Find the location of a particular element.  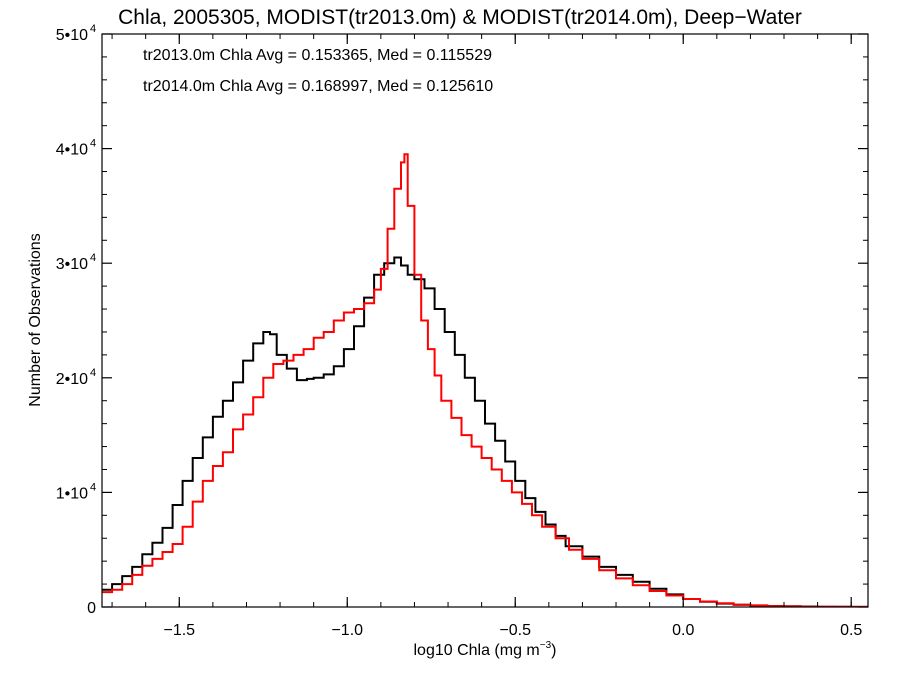

x-tick-label: 0.0 is located at coordinates (683, 630).